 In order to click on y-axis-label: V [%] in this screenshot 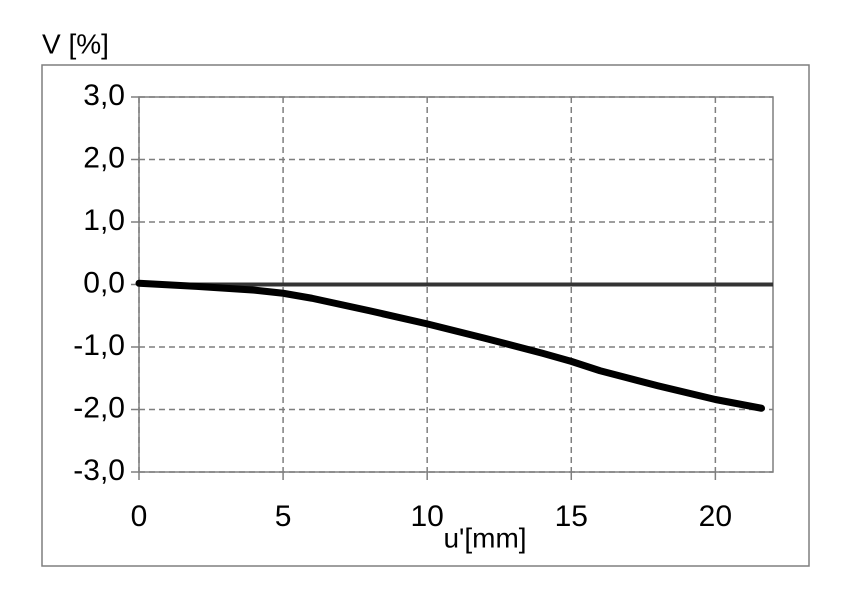, I will do `click(75, 43)`.